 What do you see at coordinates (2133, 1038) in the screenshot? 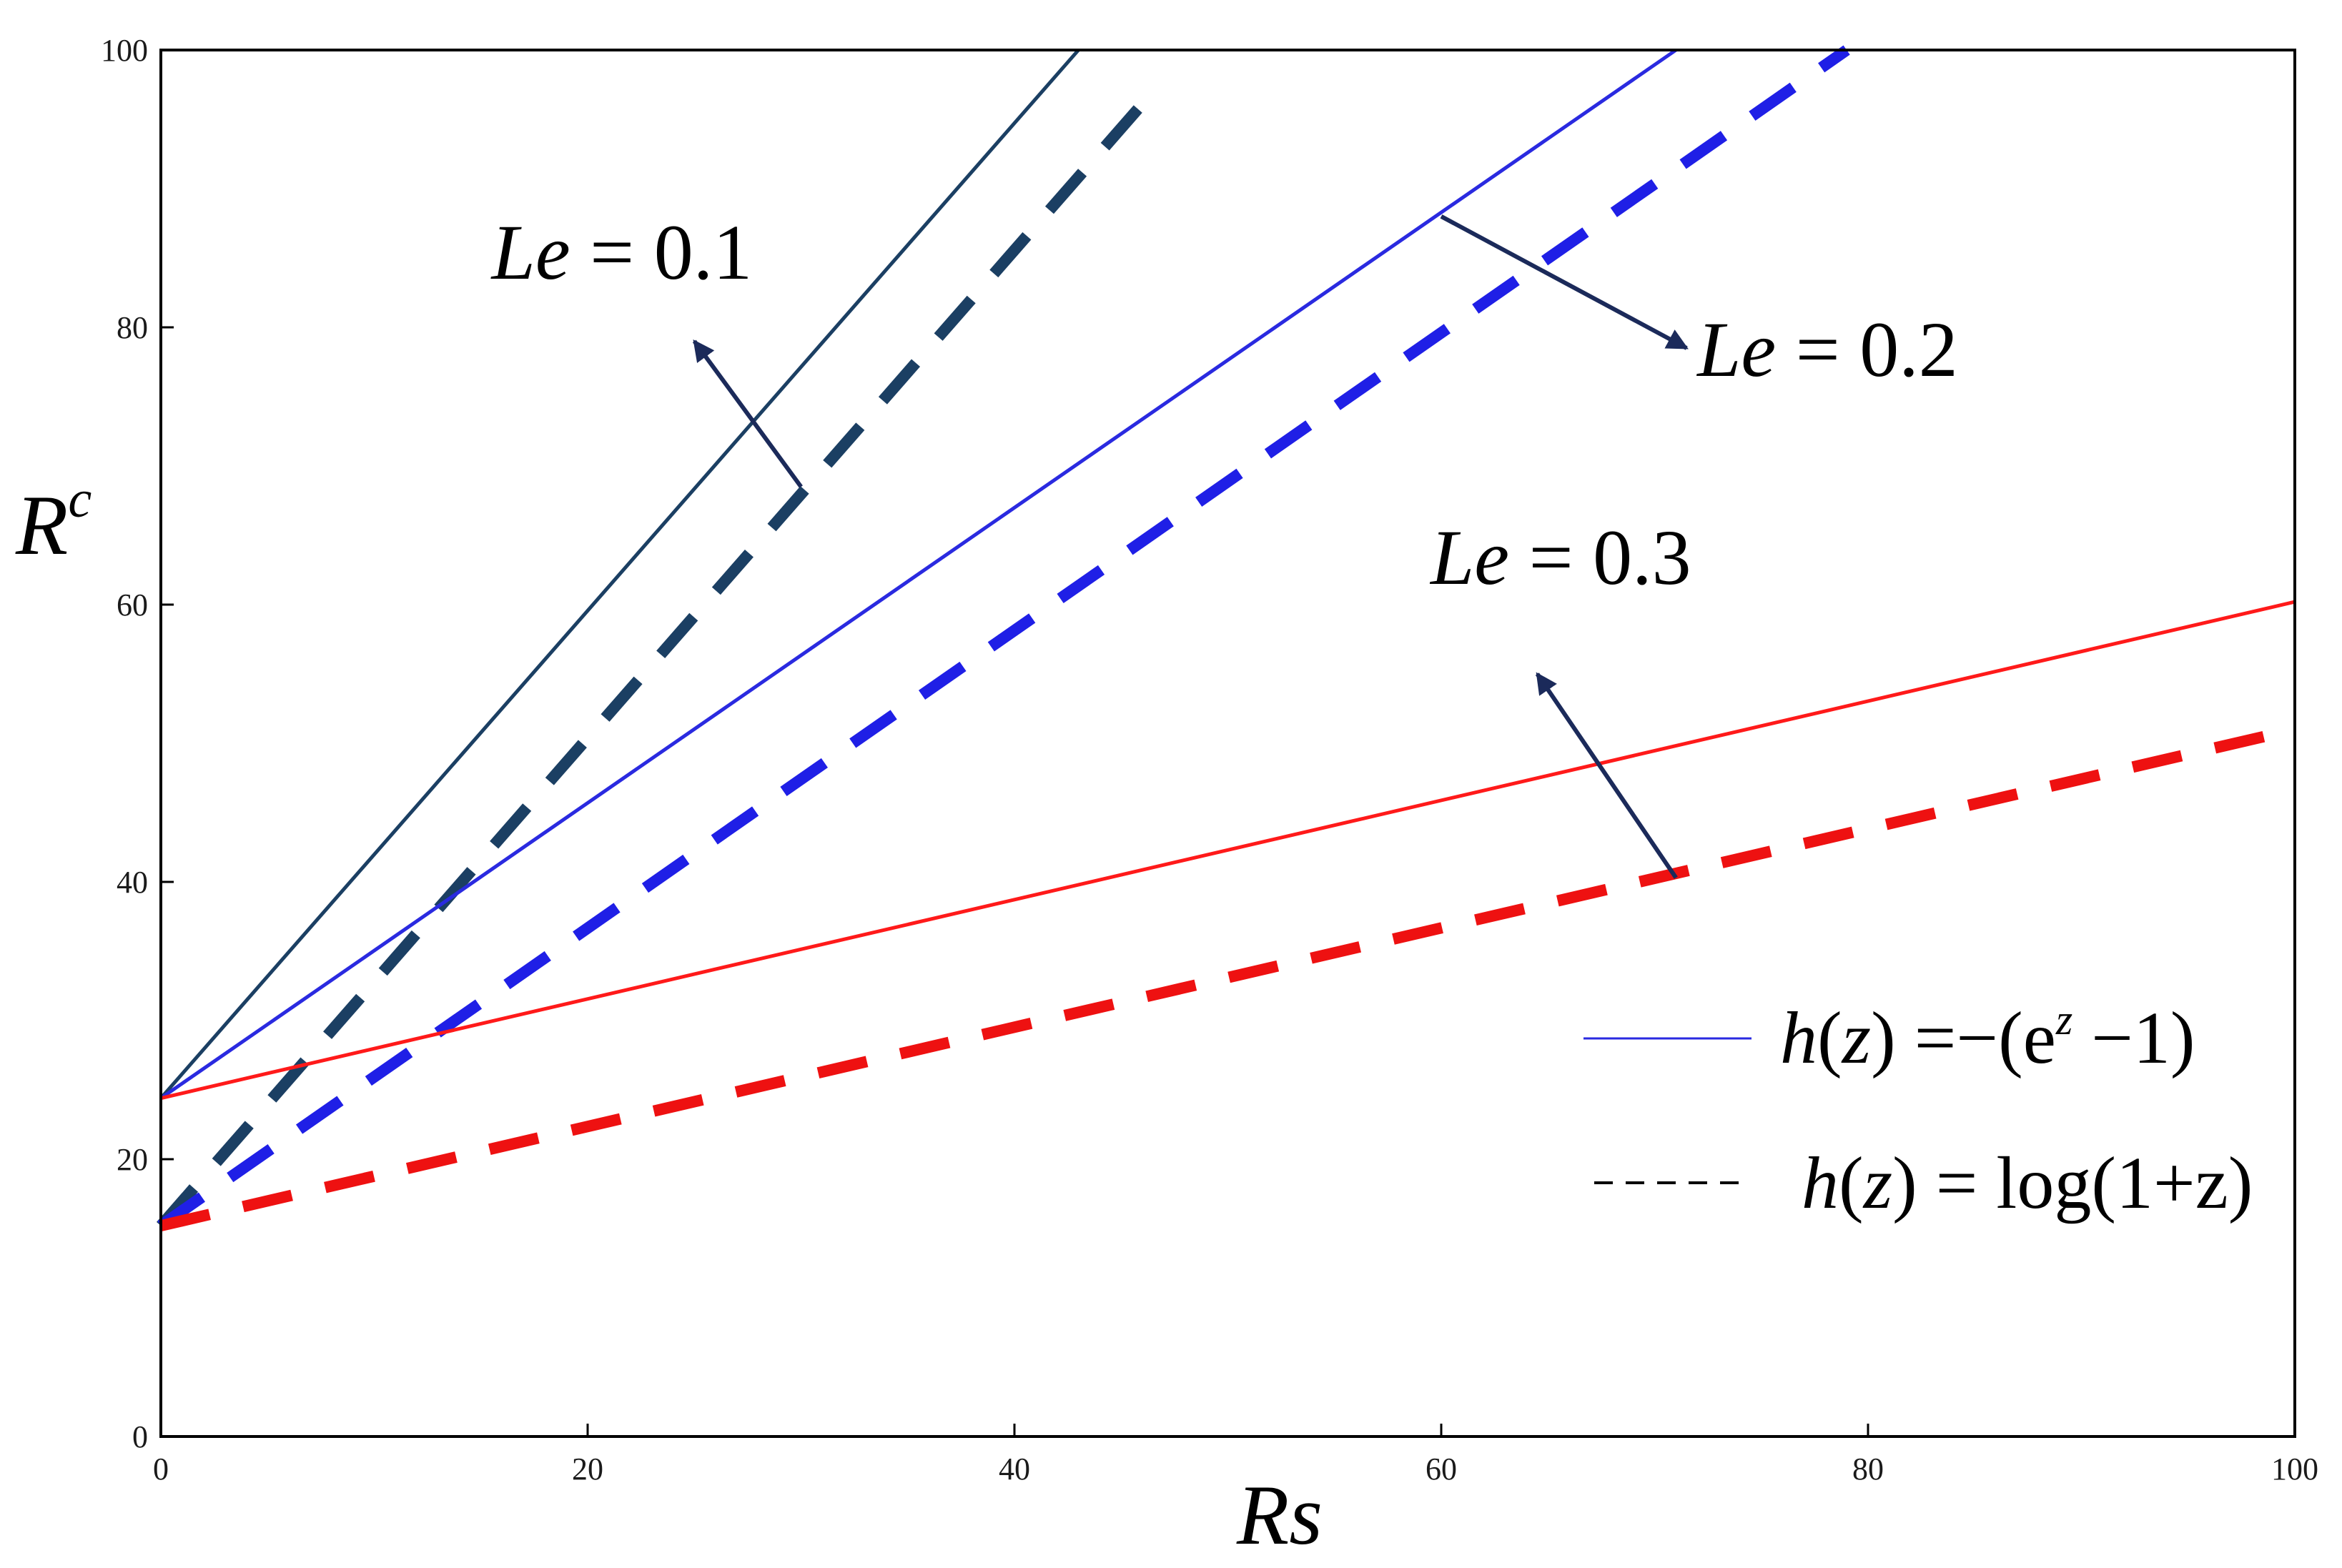
I see `legend-label-solid-end: −1)` at bounding box center [2133, 1038].